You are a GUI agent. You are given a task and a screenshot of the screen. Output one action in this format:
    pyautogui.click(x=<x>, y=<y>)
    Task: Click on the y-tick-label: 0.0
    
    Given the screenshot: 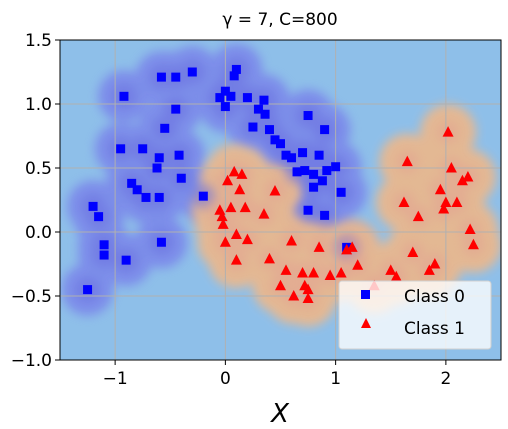 What is the action you would take?
    pyautogui.click(x=38, y=233)
    